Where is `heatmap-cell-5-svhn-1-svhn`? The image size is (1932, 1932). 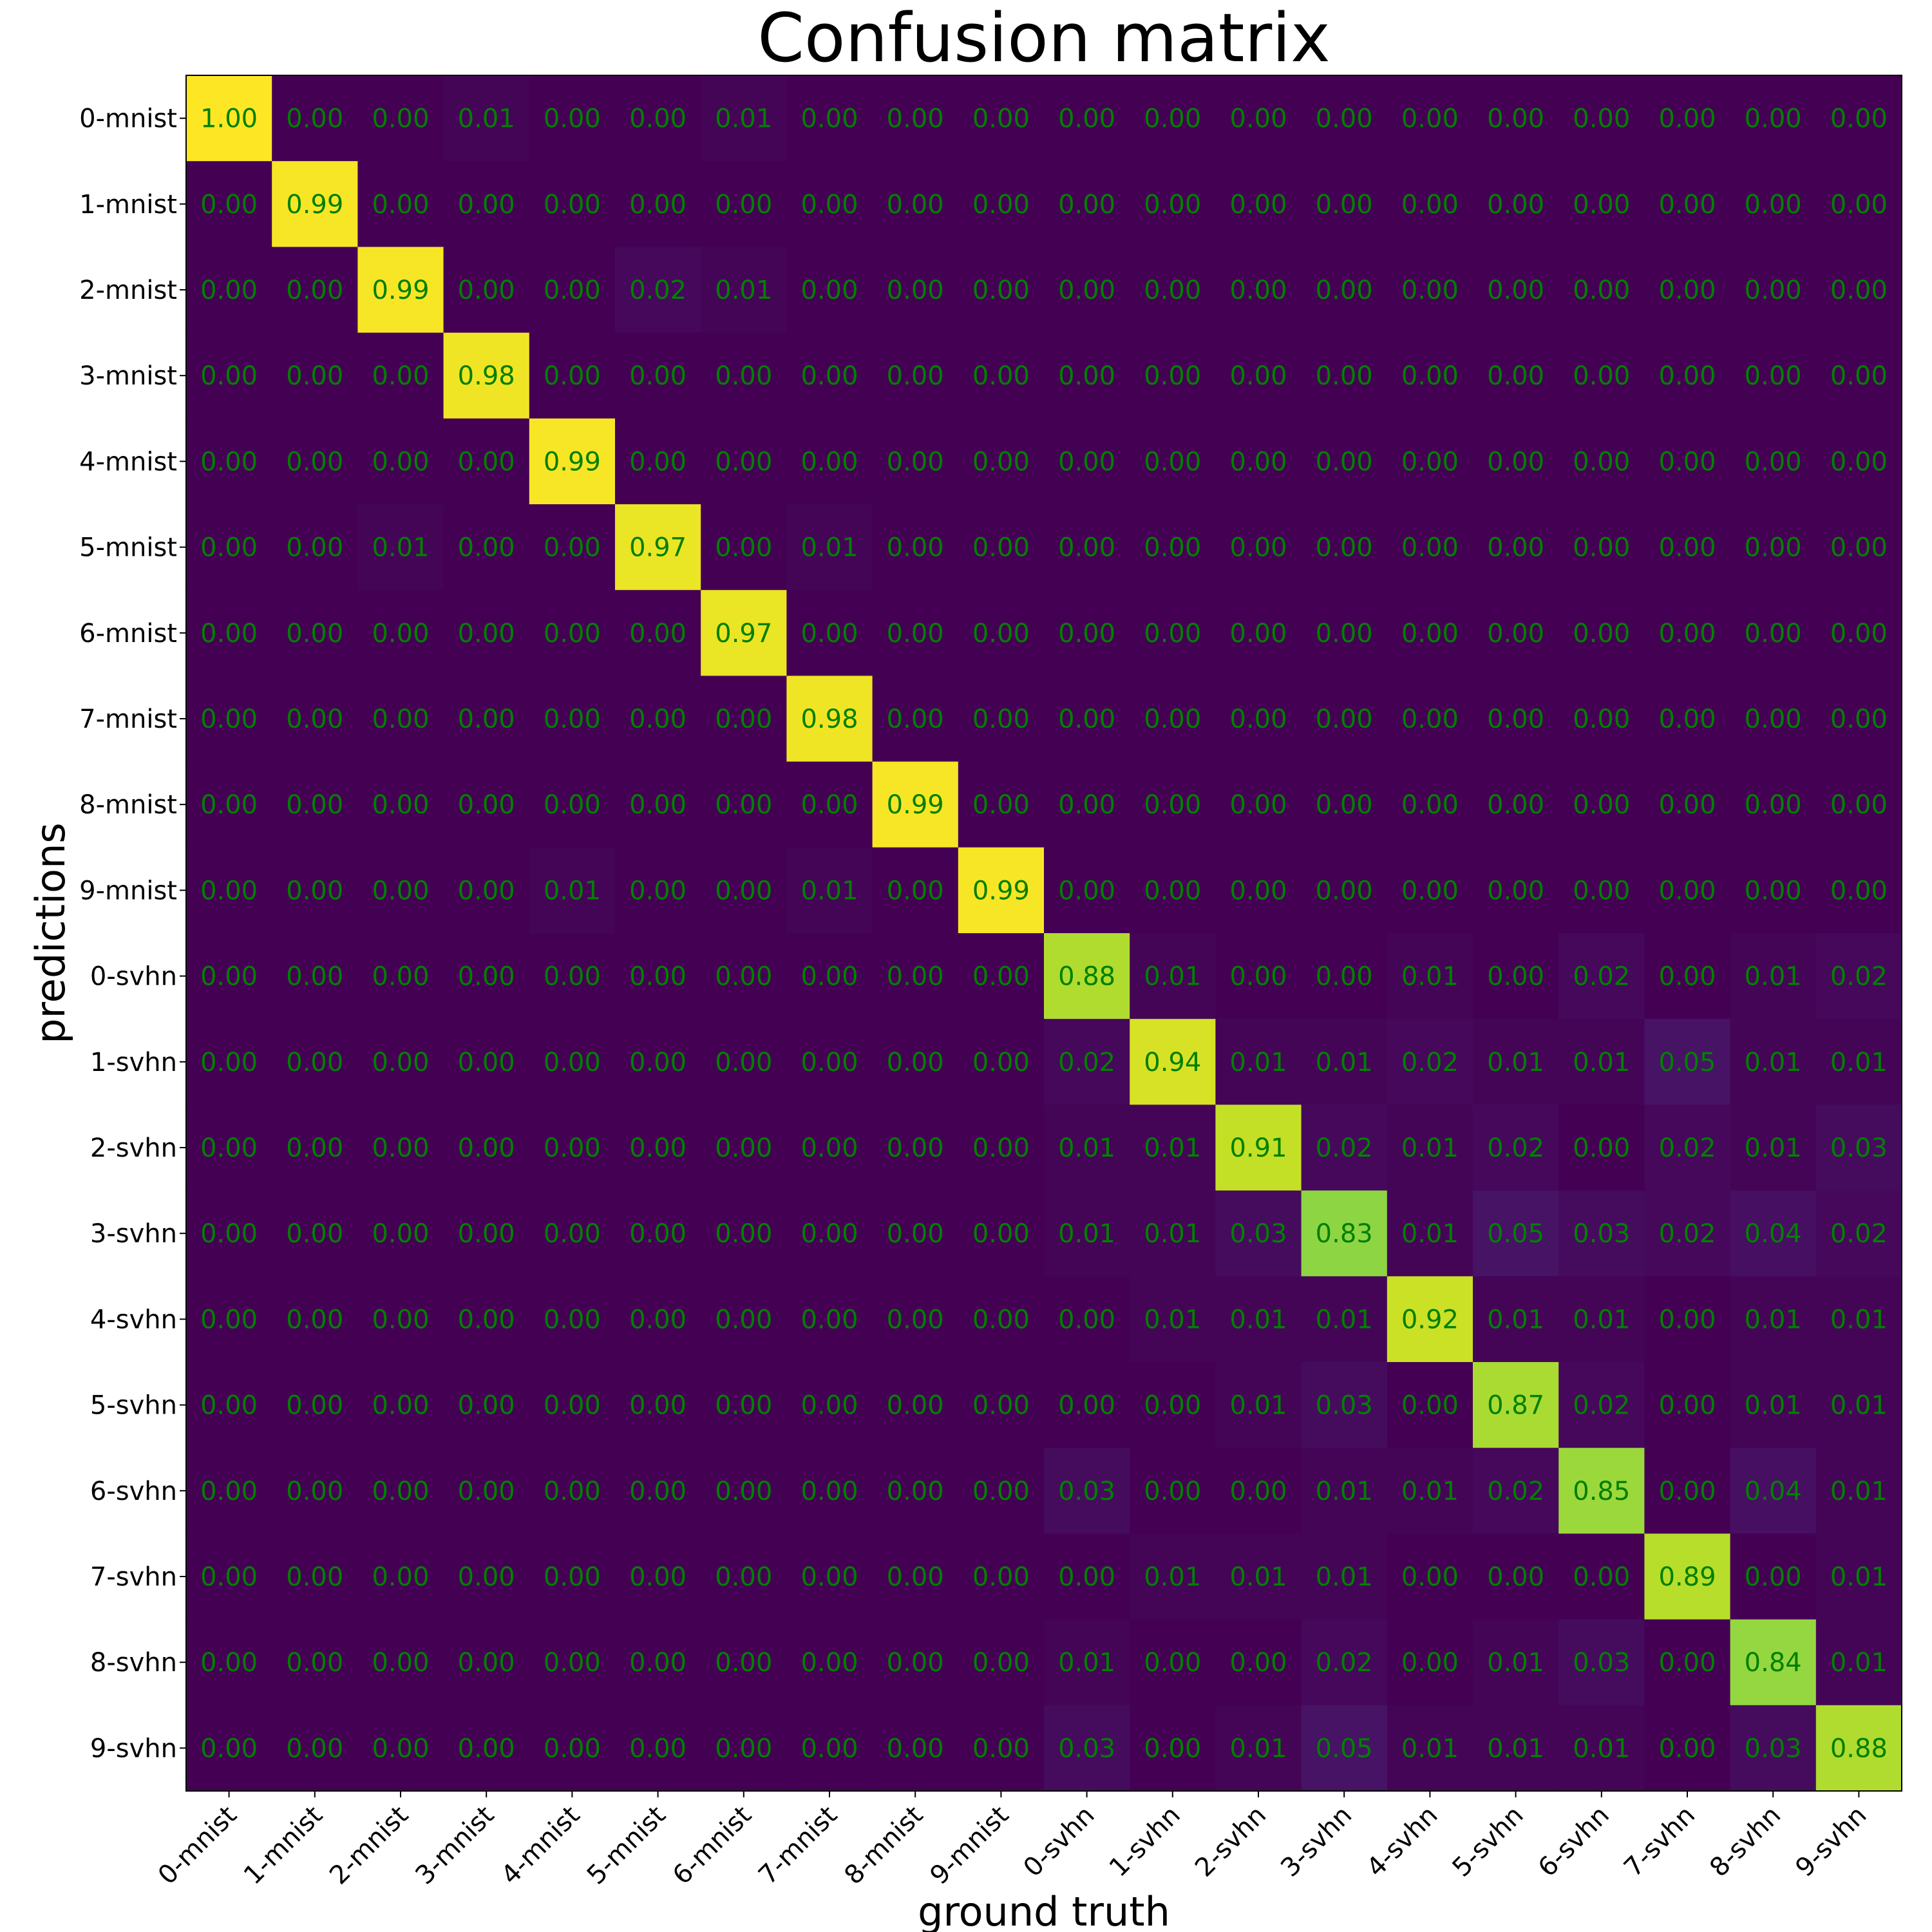 heatmap-cell-5-svhn-1-svhn is located at coordinates (1173, 1405).